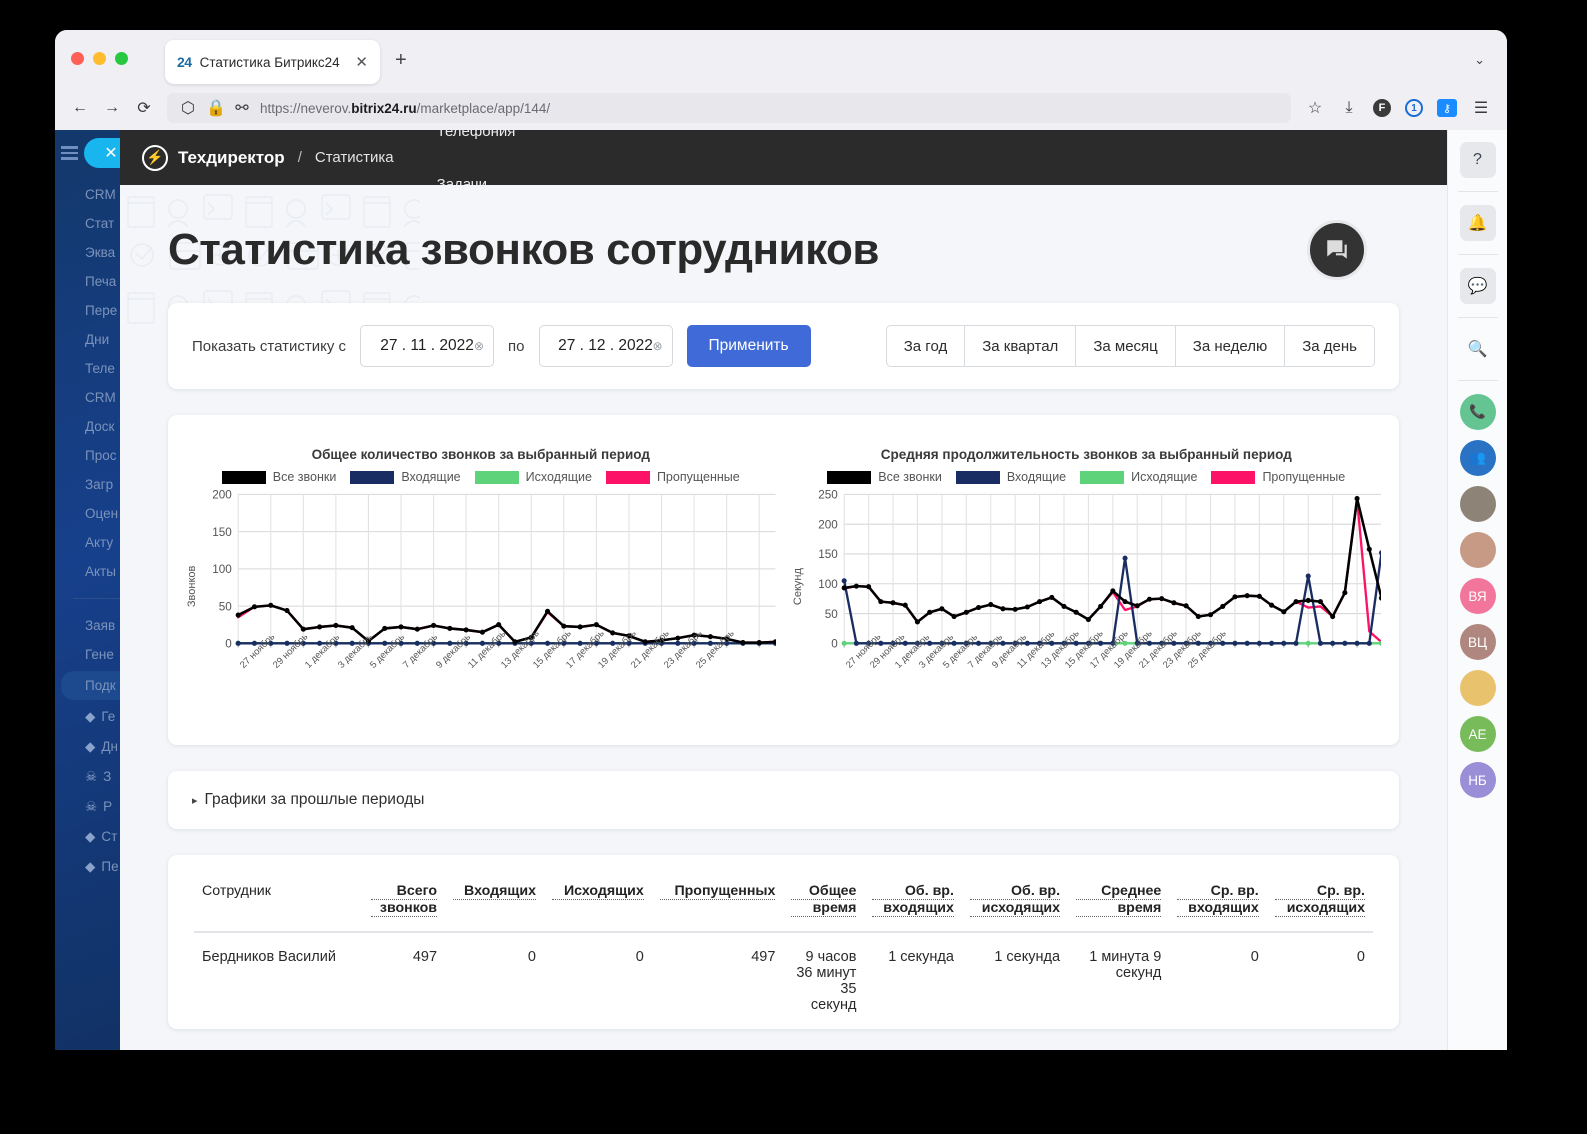 The width and height of the screenshot is (1587, 1134). Describe the element at coordinates (100, 368) in the screenshot. I see `sidebar-item: Теле` at that location.